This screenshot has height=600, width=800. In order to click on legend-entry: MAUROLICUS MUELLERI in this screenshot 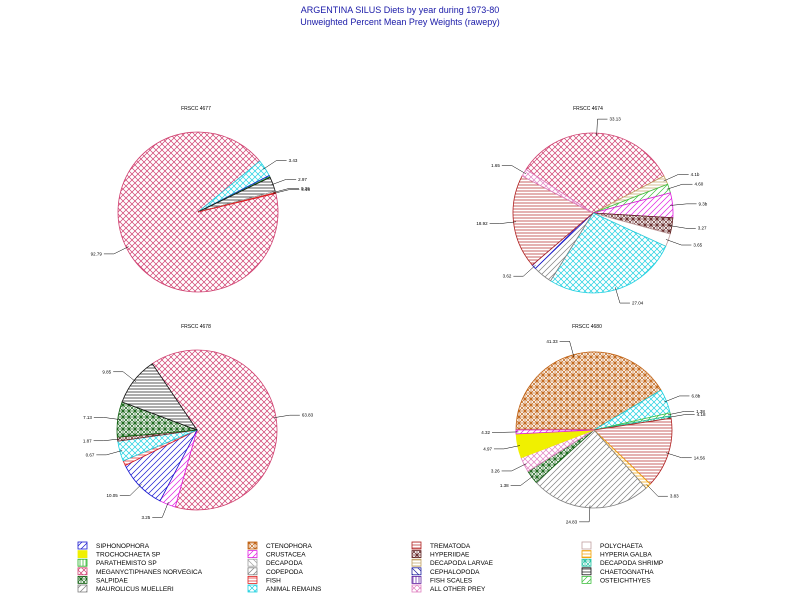, I will do `click(125, 588)`.